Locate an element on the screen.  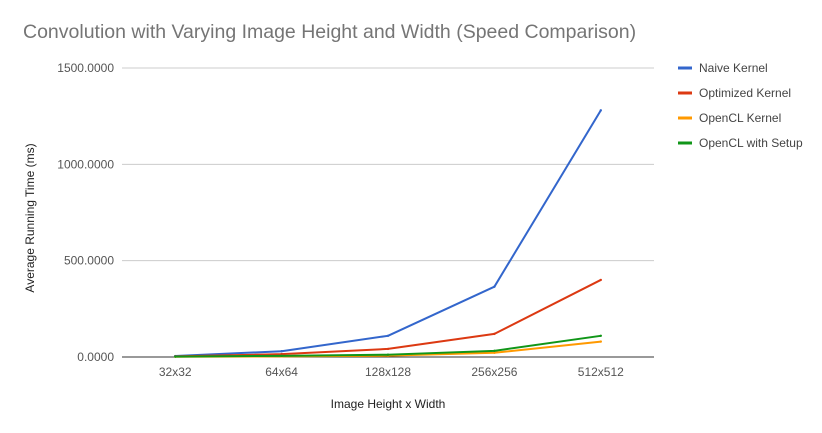
y-tick-label: 1000.0000 is located at coordinates (85, 164).